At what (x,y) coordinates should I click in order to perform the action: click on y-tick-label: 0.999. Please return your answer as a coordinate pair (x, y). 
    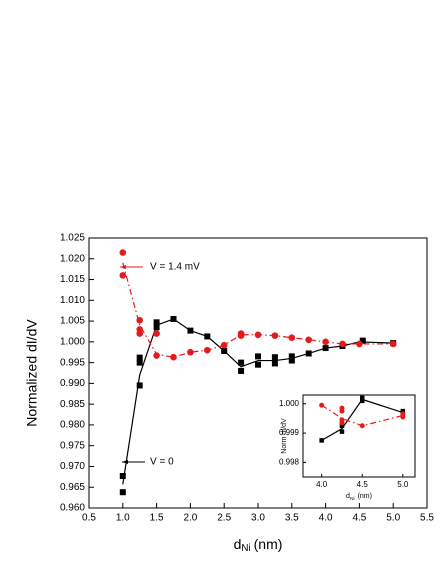
    Looking at the image, I should click on (289, 432).